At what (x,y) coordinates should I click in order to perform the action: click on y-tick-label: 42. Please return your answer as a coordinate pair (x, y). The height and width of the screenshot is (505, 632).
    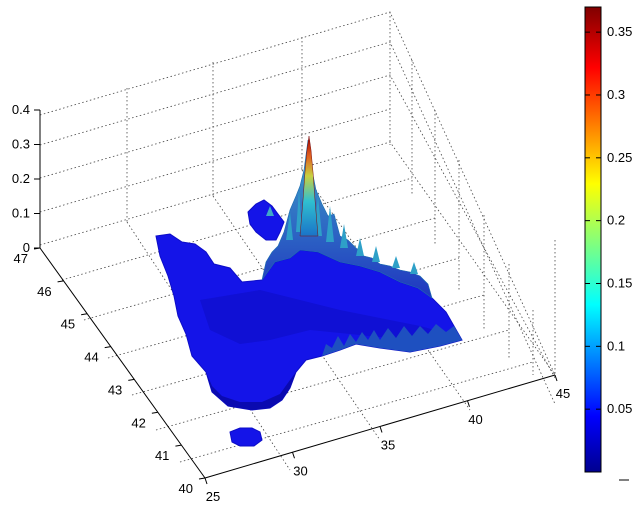
    Looking at the image, I should click on (138, 422).